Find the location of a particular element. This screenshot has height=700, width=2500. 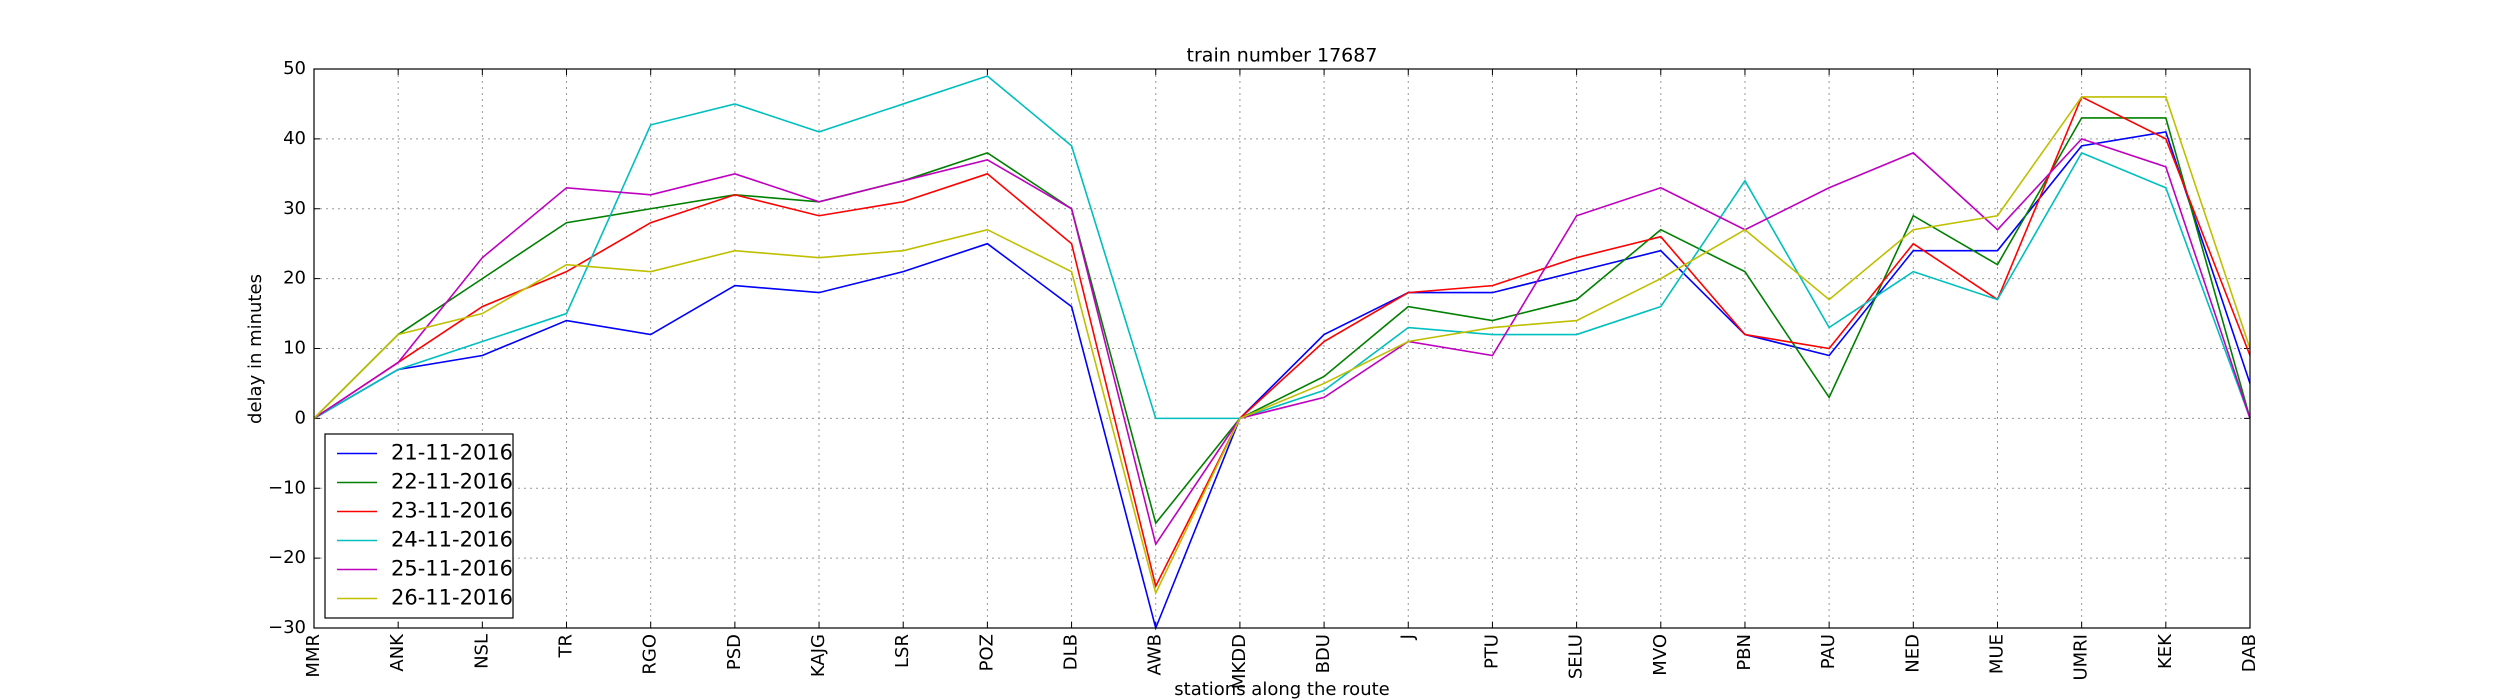

x-tick-label: MKDD is located at coordinates (1239, 661).